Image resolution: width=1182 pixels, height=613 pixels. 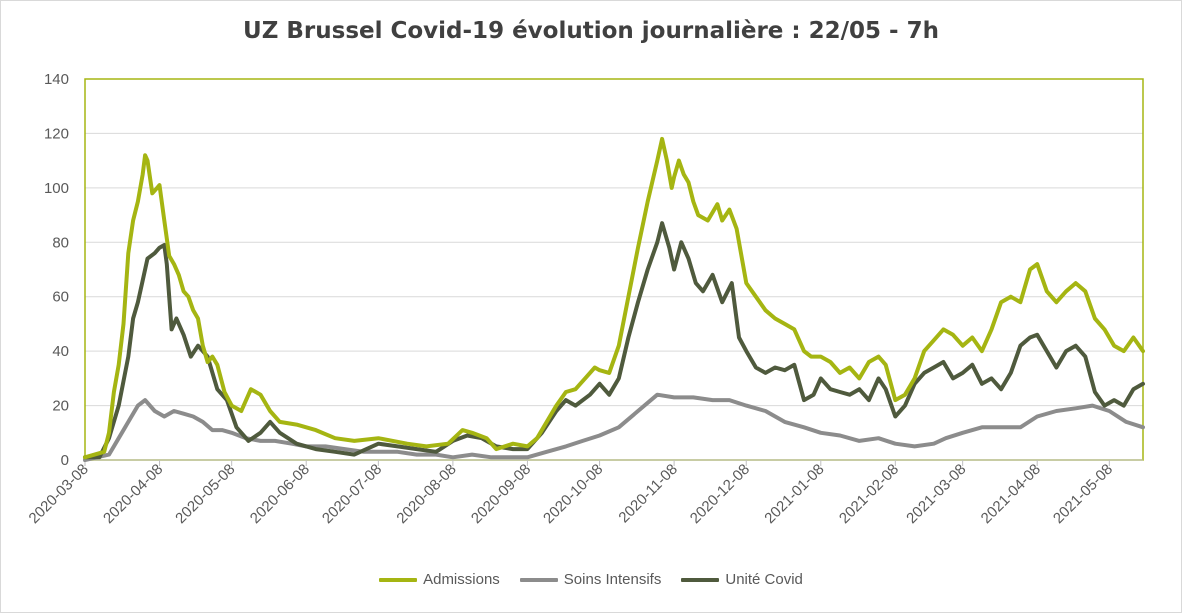 I want to click on chart-legend: Admissions Soins Intensifs Unité Covid, so click(x=591, y=579).